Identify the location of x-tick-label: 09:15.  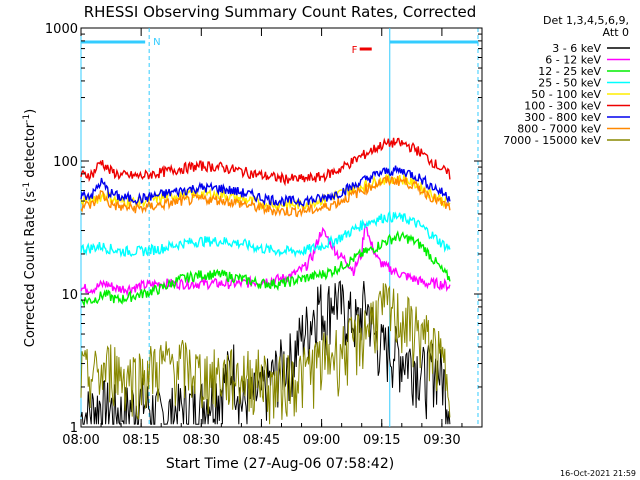
(381, 440).